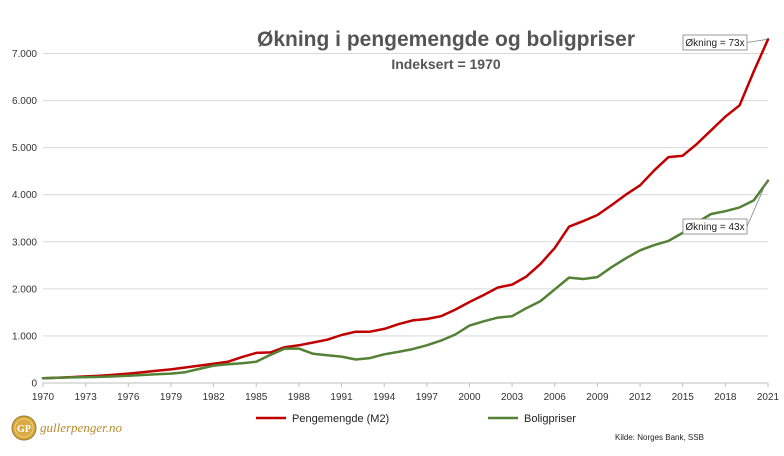 The image size is (784, 456). What do you see at coordinates (256, 397) in the screenshot?
I see `x-tick-label: 1985` at bounding box center [256, 397].